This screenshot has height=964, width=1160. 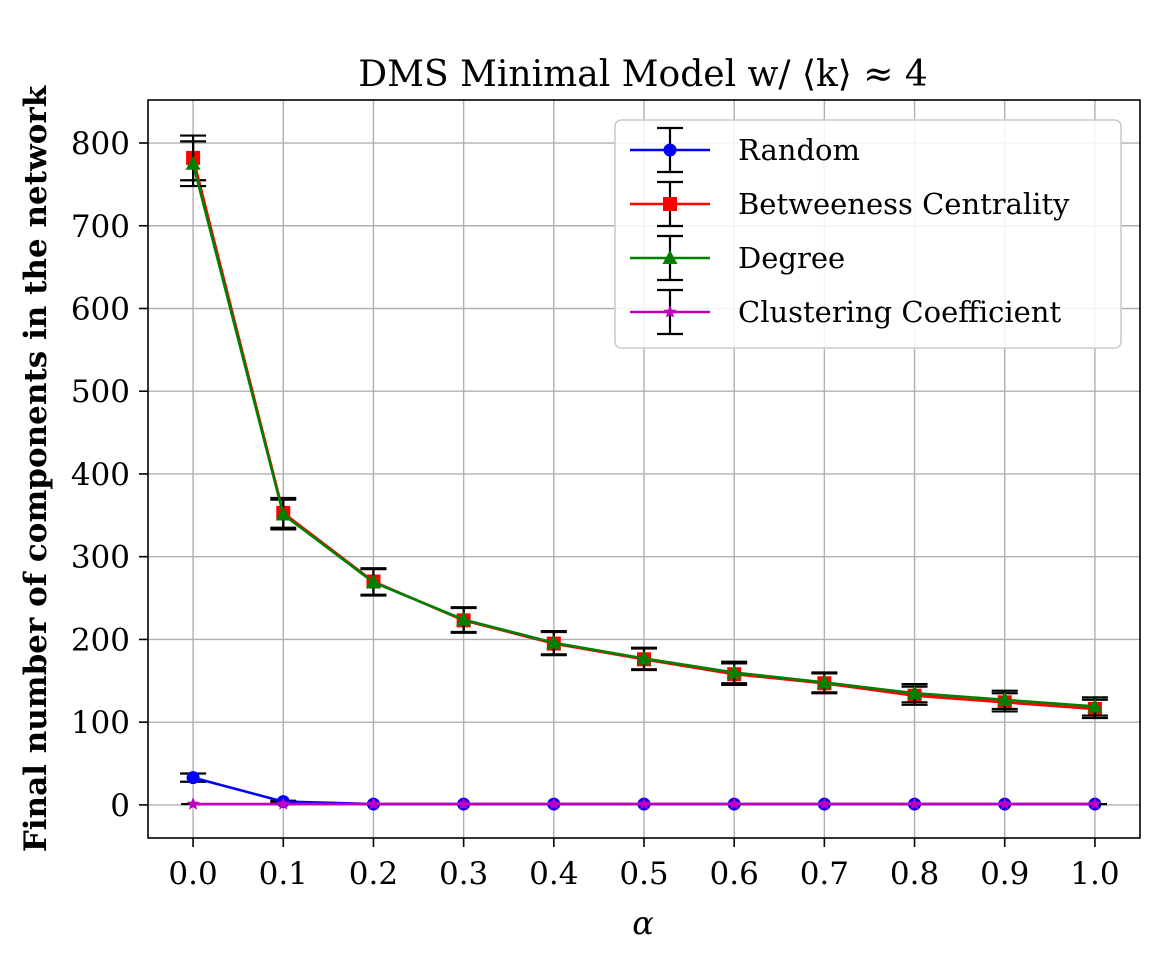 I want to click on x-tick-label: 1.0, so click(x=1094, y=874).